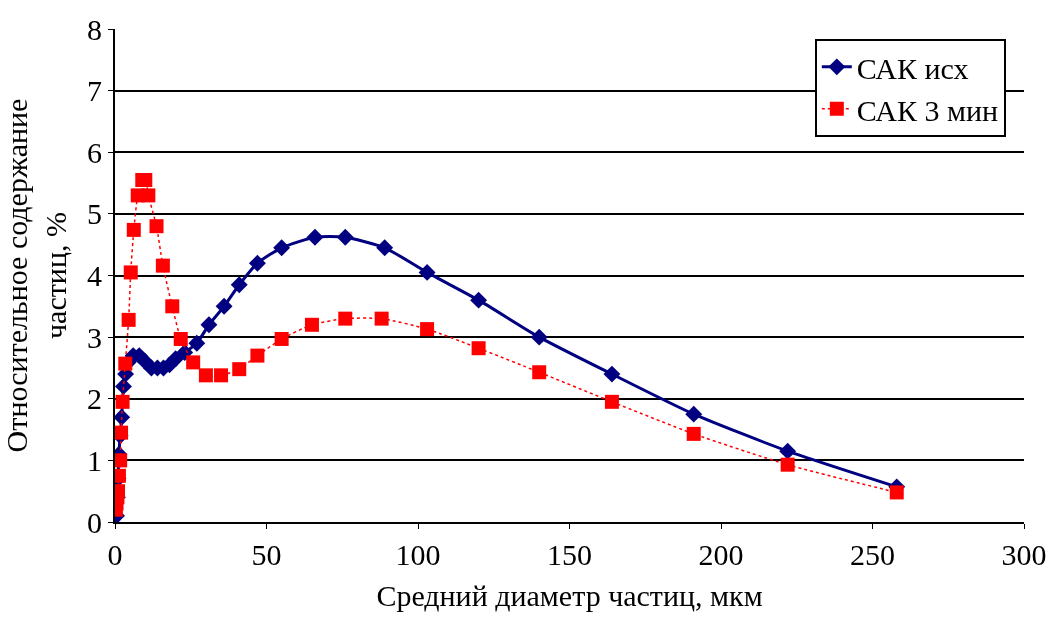 The height and width of the screenshot is (619, 1059). I want to click on y-tick-label: 7, so click(94, 91).